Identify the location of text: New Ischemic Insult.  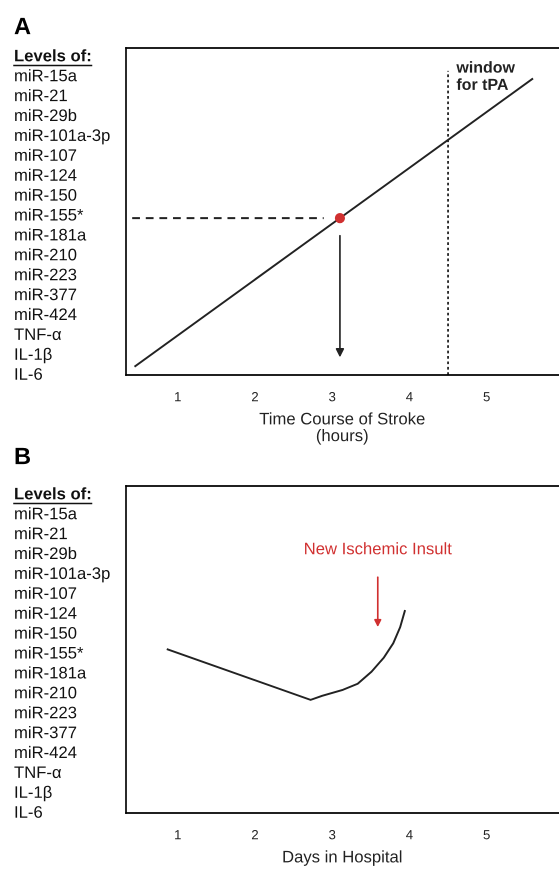
(378, 548).